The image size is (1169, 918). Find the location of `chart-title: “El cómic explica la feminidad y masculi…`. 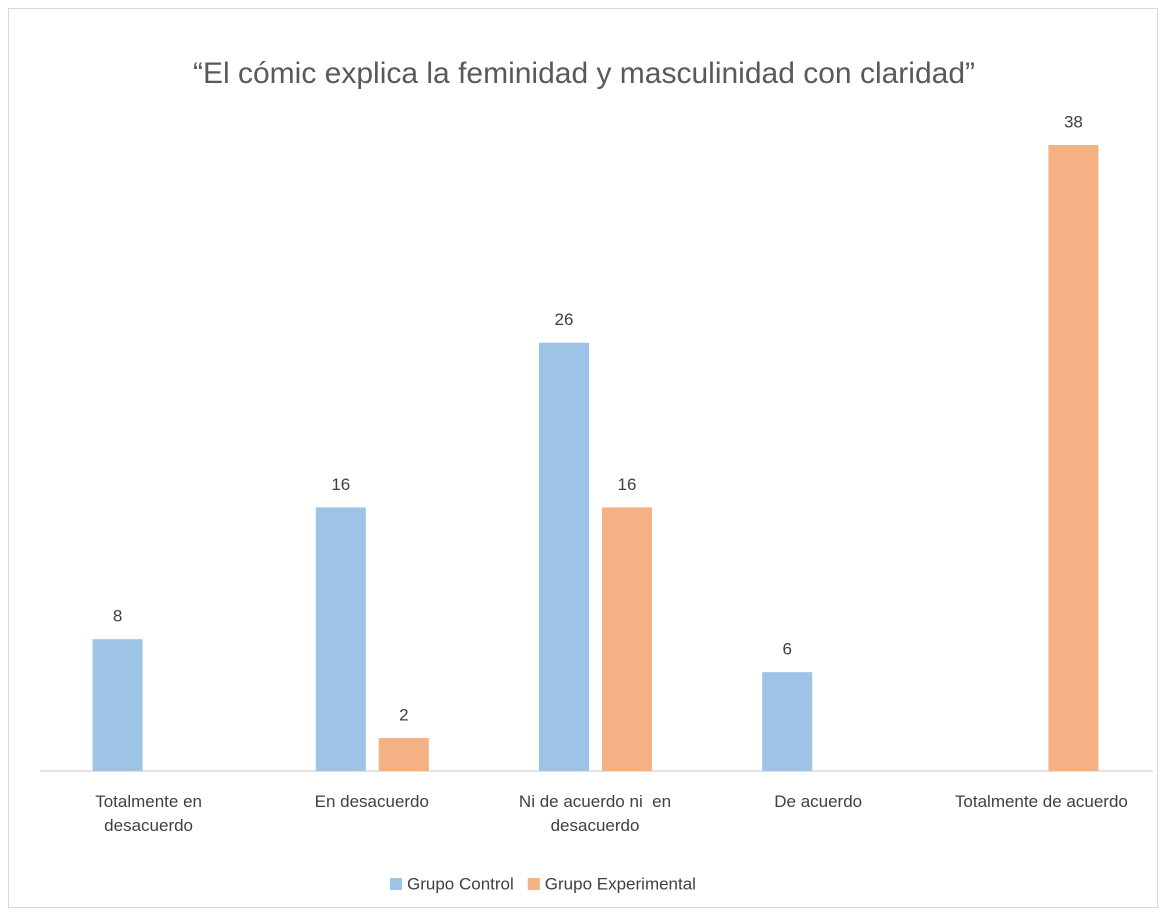

chart-title: “El cómic explica la feminidad y masculi… is located at coordinates (584, 73).